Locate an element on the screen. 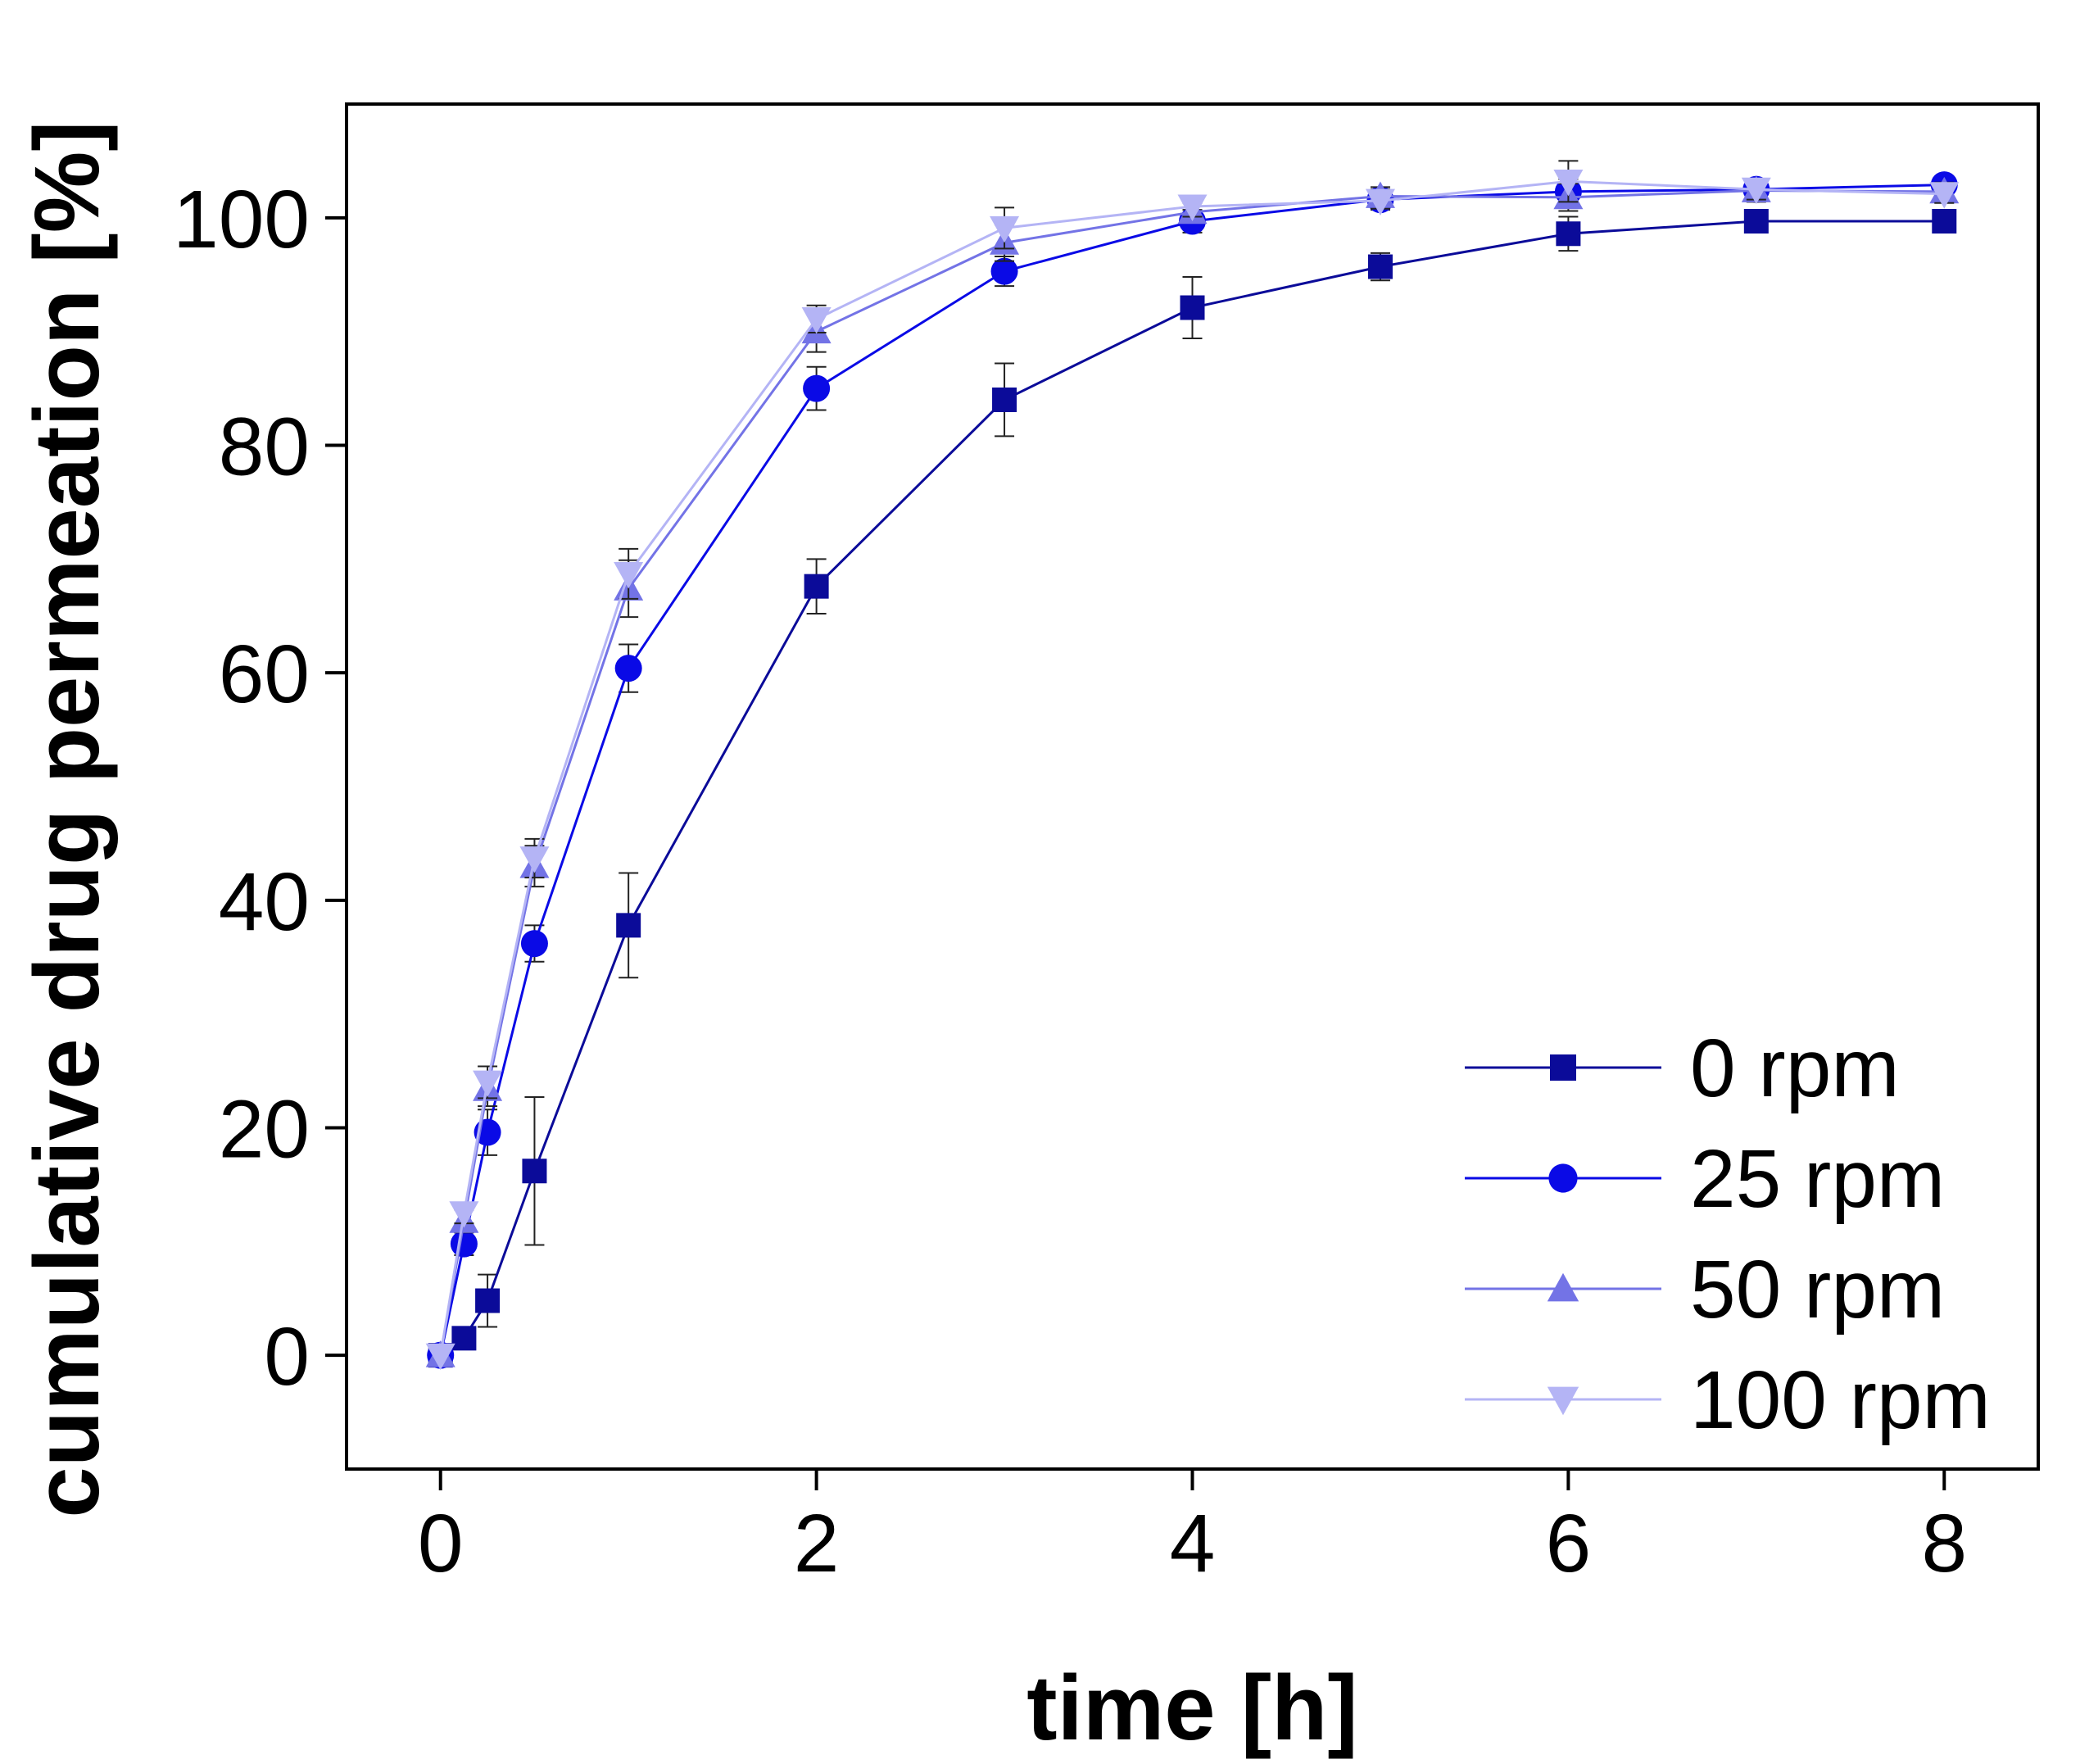  legend-item: 100 rpm is located at coordinates (1728, 1400).